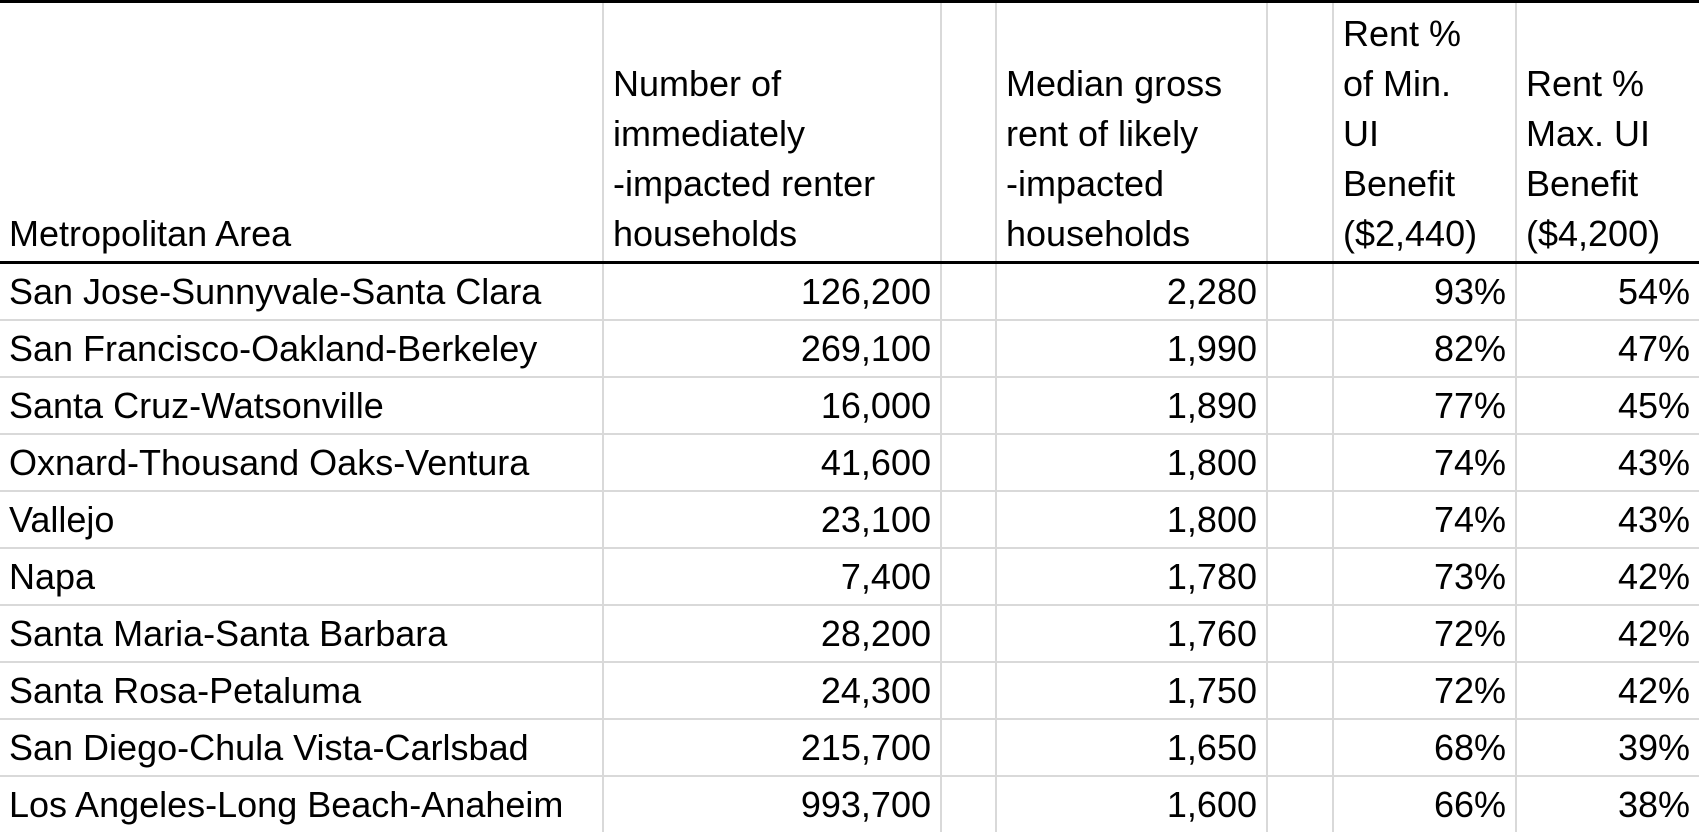 The width and height of the screenshot is (1699, 832). I want to click on cell-metropolitan-area: San Diego-Chula Vista-Carlsbad, so click(301, 747).